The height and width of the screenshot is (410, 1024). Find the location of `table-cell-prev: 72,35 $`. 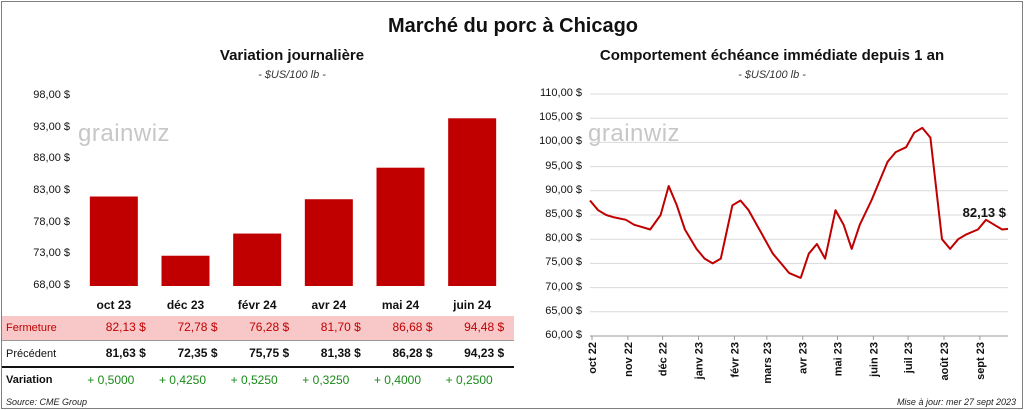

table-cell-prev: 72,35 $ is located at coordinates (197, 353).